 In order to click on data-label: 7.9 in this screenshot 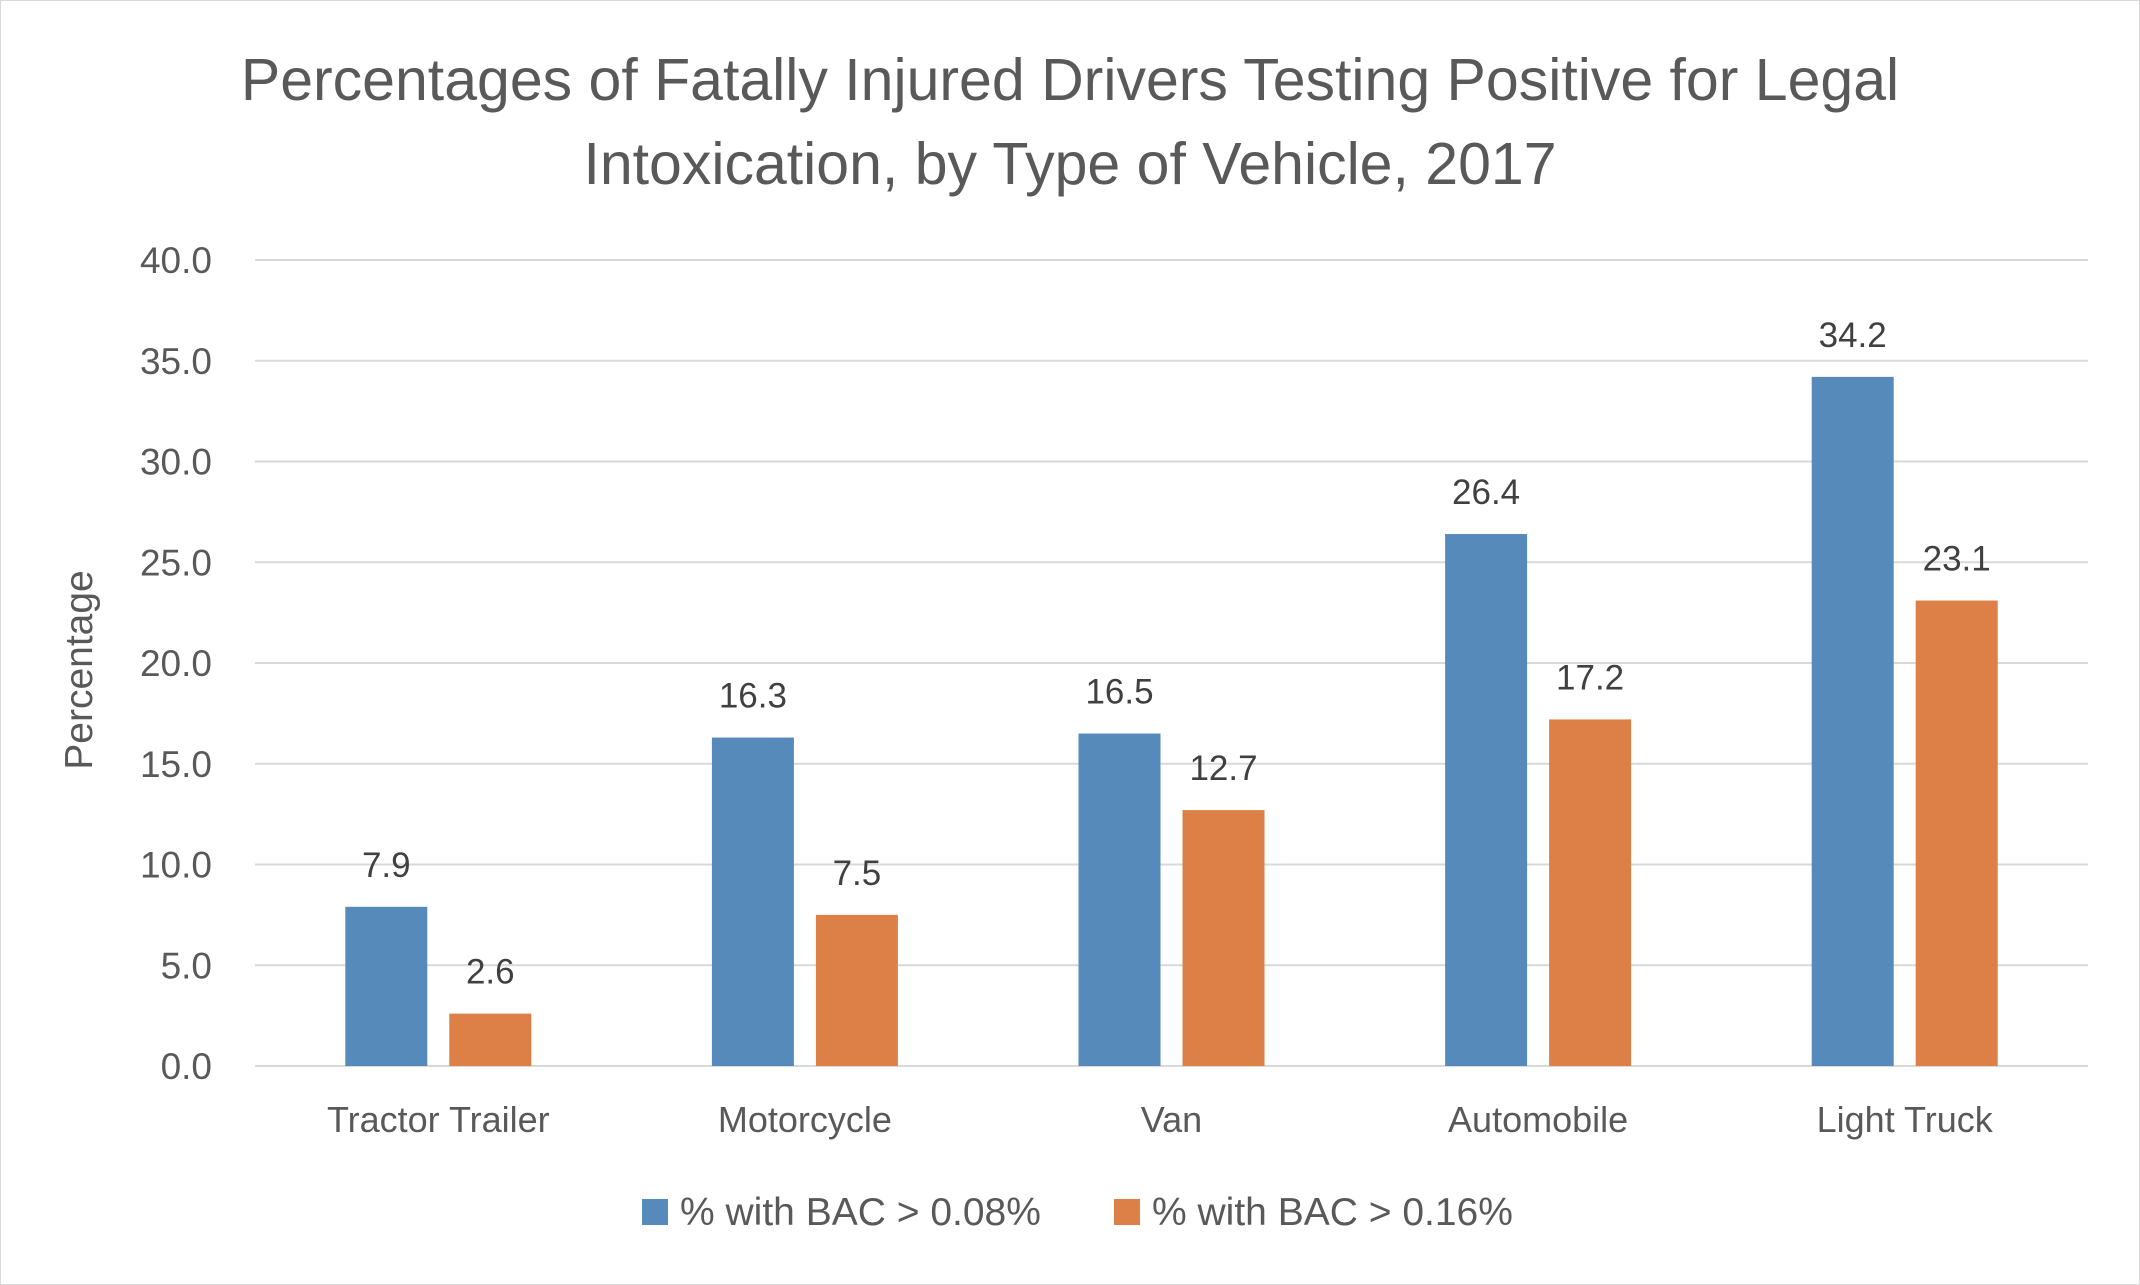, I will do `click(386, 865)`.